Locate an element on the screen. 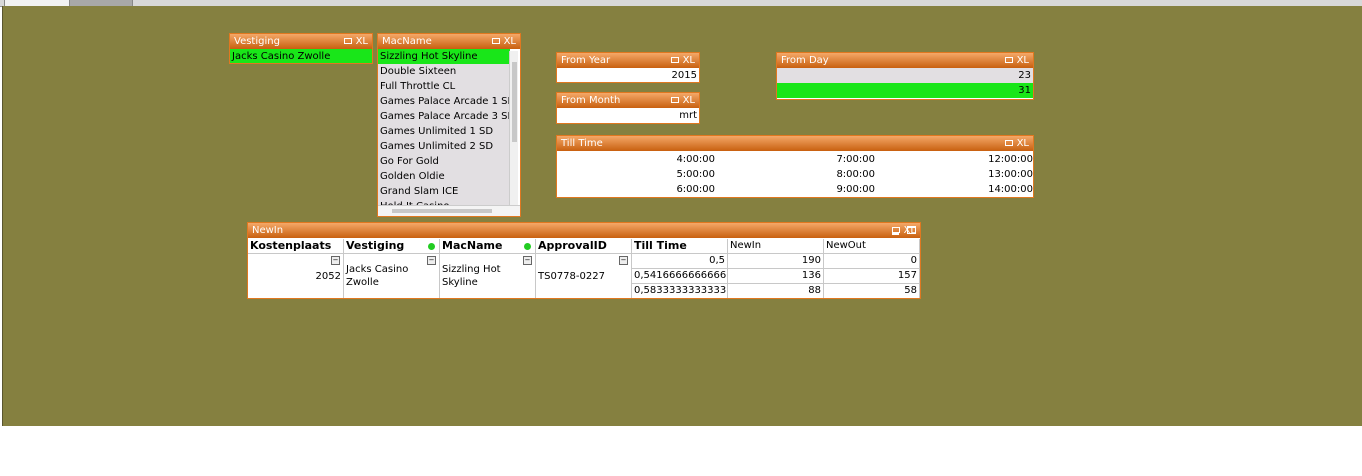 This screenshot has width=1362, height=476. list-box: From Year XL 2015 is located at coordinates (628, 67).